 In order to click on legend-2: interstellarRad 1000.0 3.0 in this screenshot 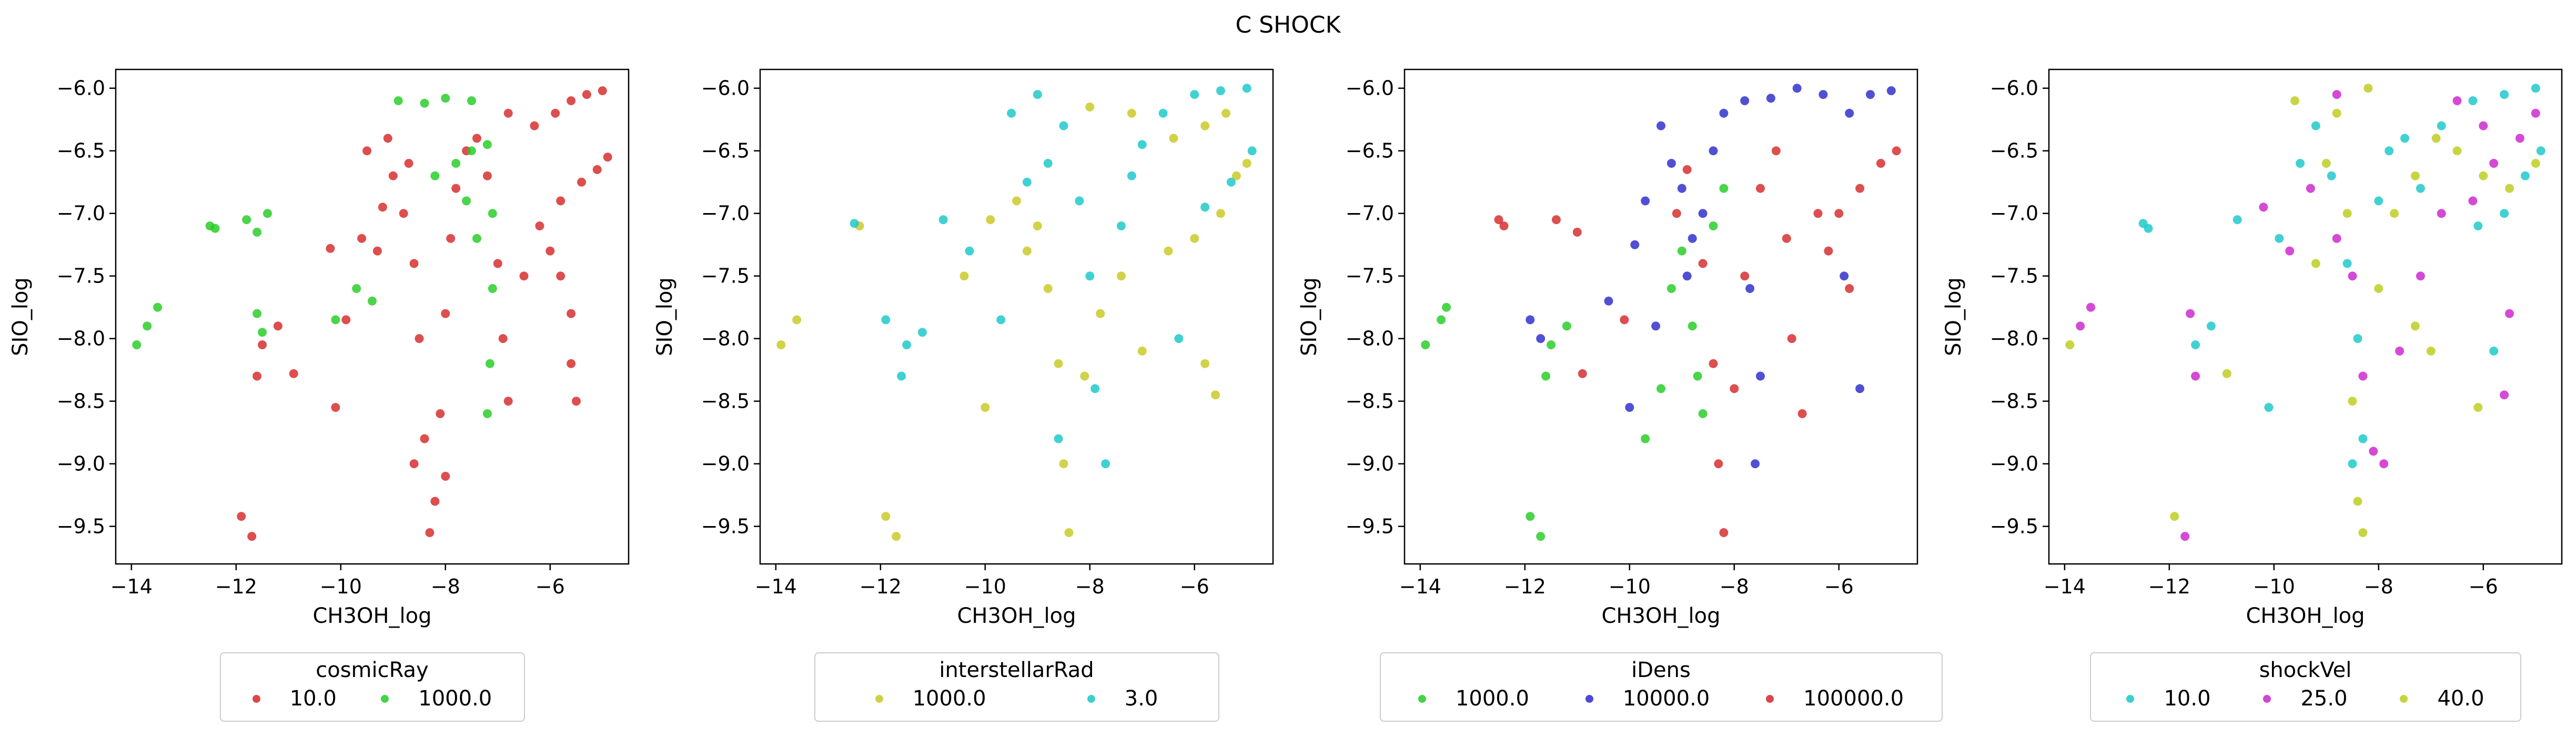, I will do `click(1016, 687)`.